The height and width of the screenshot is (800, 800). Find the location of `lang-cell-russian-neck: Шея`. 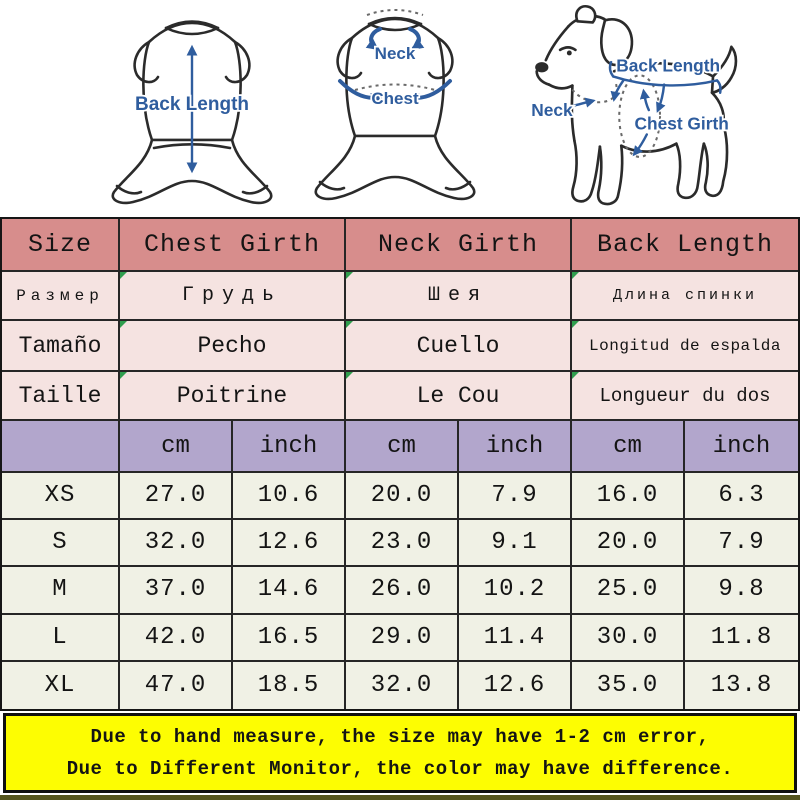

lang-cell-russian-neck: Шея is located at coordinates (459, 296).